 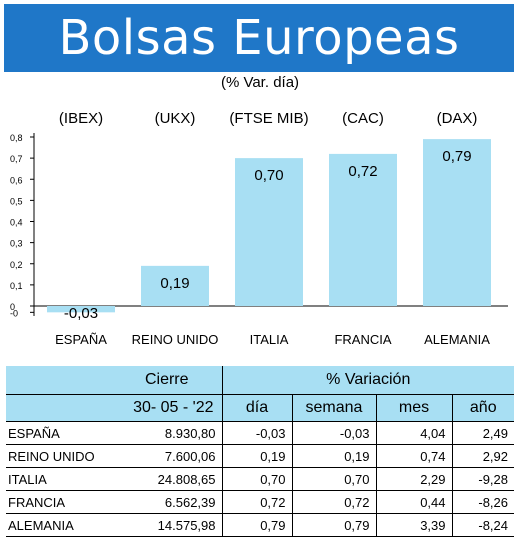 I want to click on y-tick-label: -0, so click(x=14, y=313).